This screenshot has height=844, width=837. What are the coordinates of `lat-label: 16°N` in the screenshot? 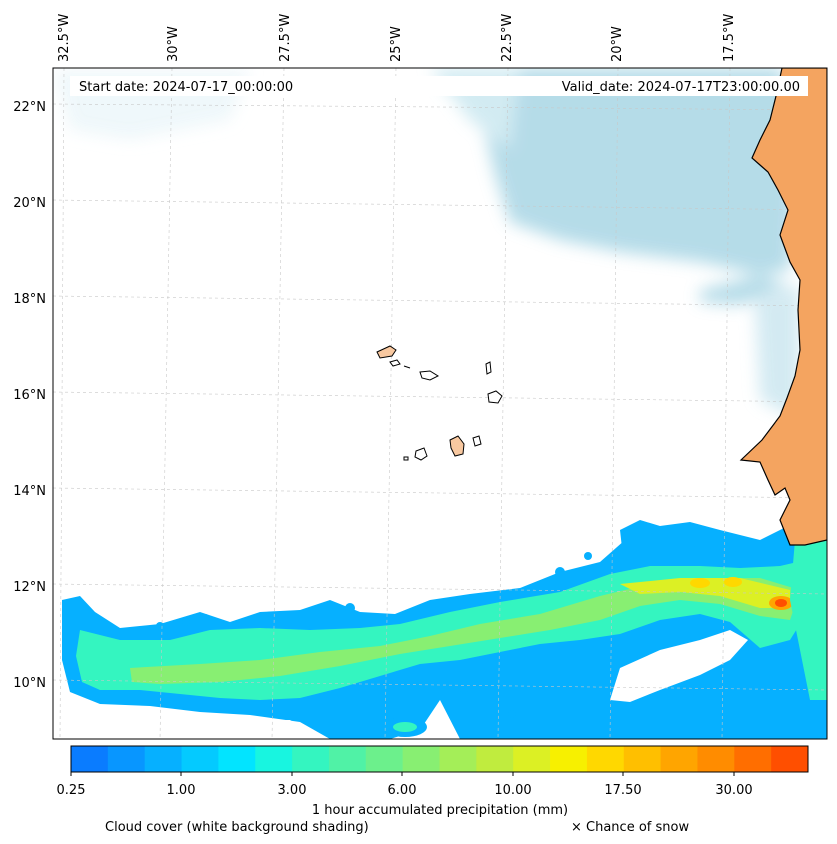 It's located at (29, 395).